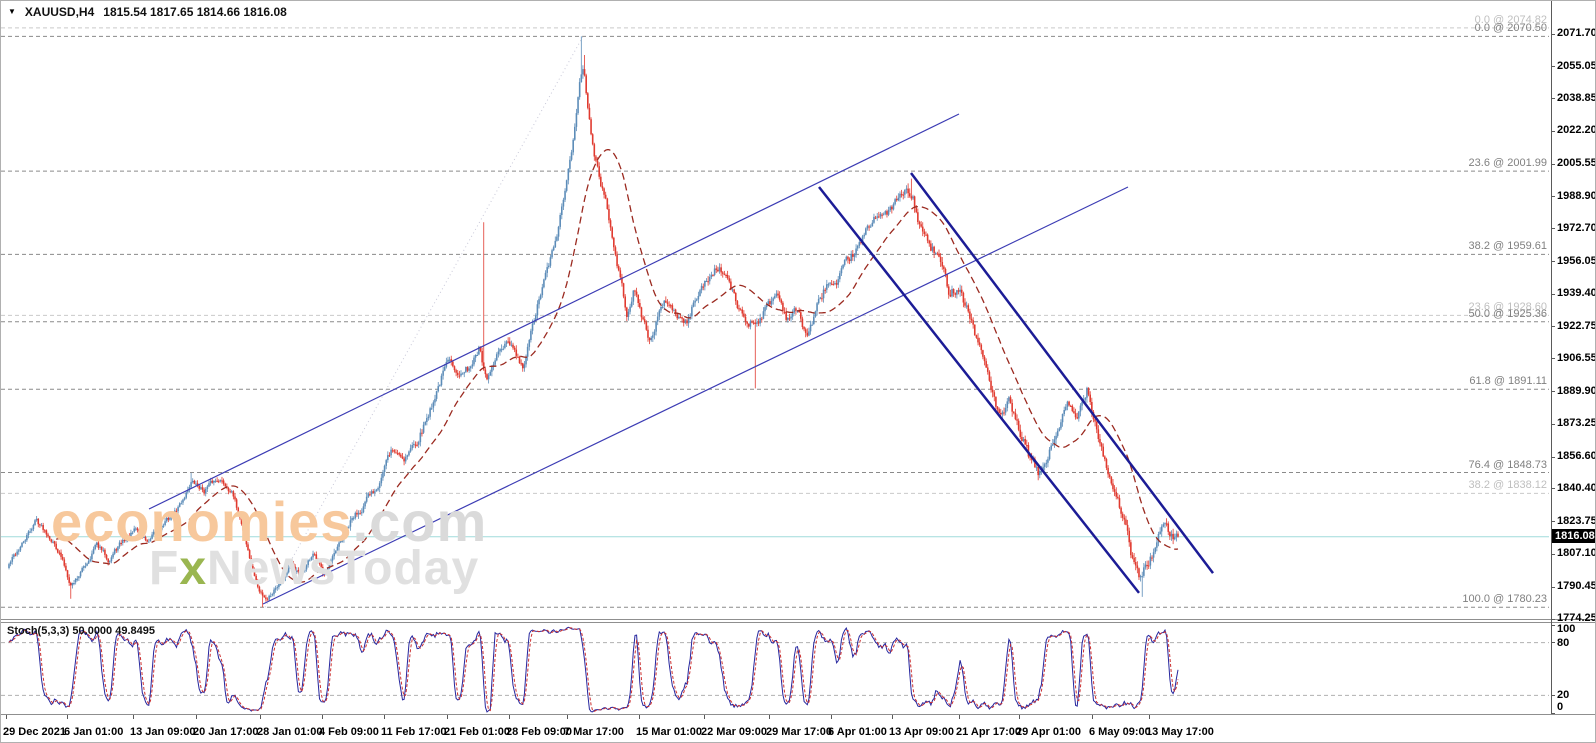 The height and width of the screenshot is (743, 1596). Describe the element at coordinates (12, 11) in the screenshot. I see `symbol-dropdown-icon: ▼` at that location.